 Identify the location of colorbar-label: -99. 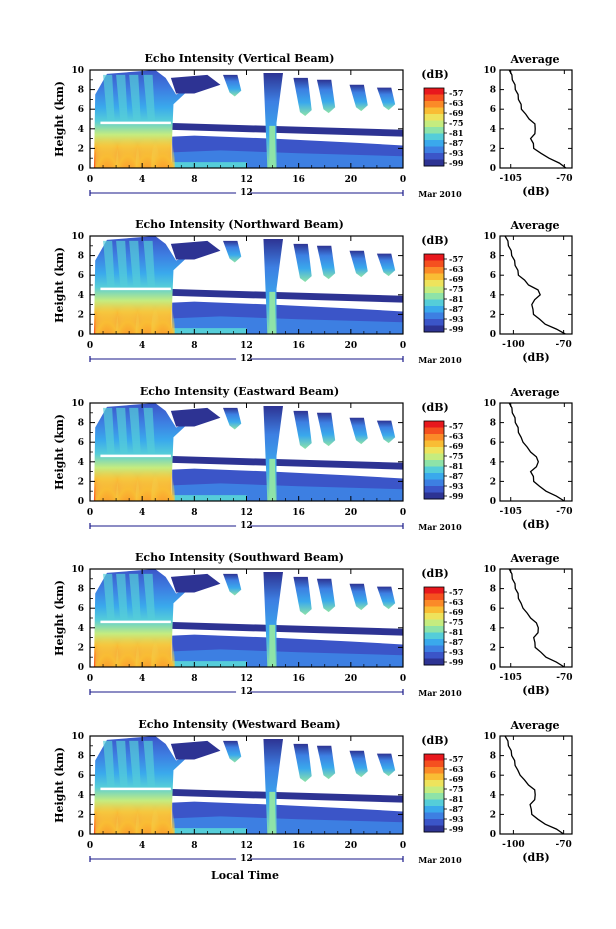
(456, 662).